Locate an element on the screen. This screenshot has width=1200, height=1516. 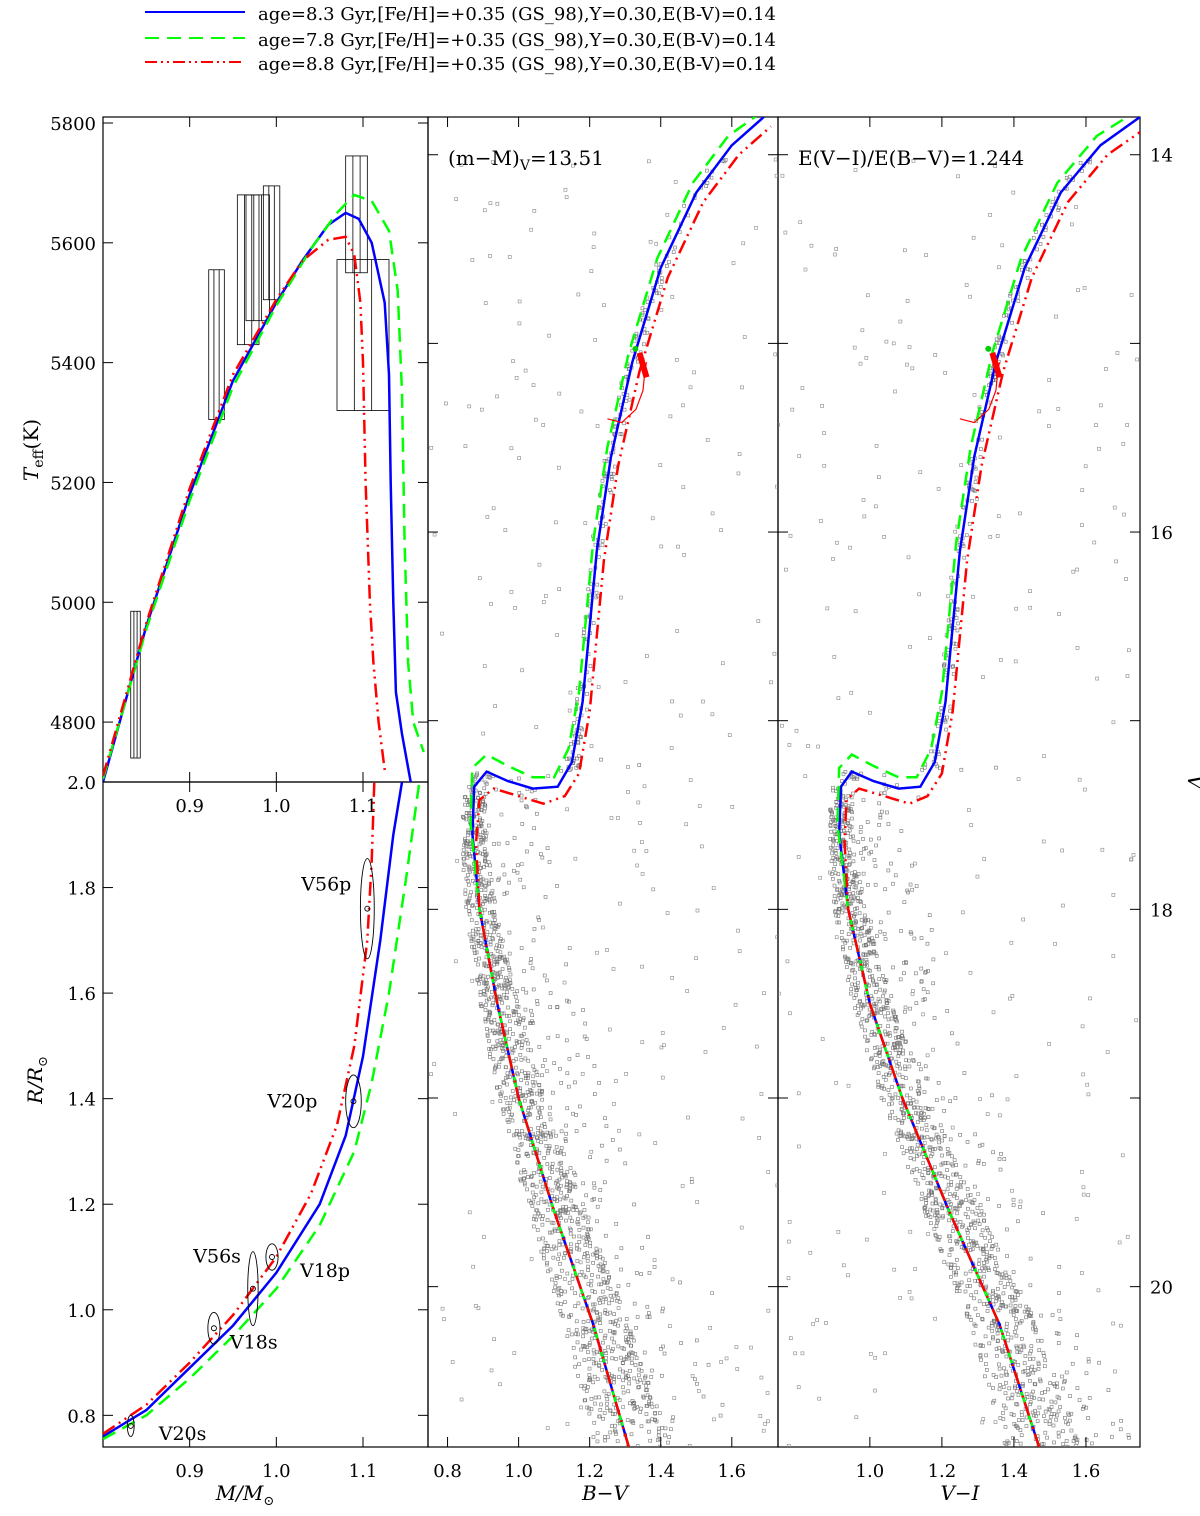
star-error-ellipse is located at coordinates (130, 1425).